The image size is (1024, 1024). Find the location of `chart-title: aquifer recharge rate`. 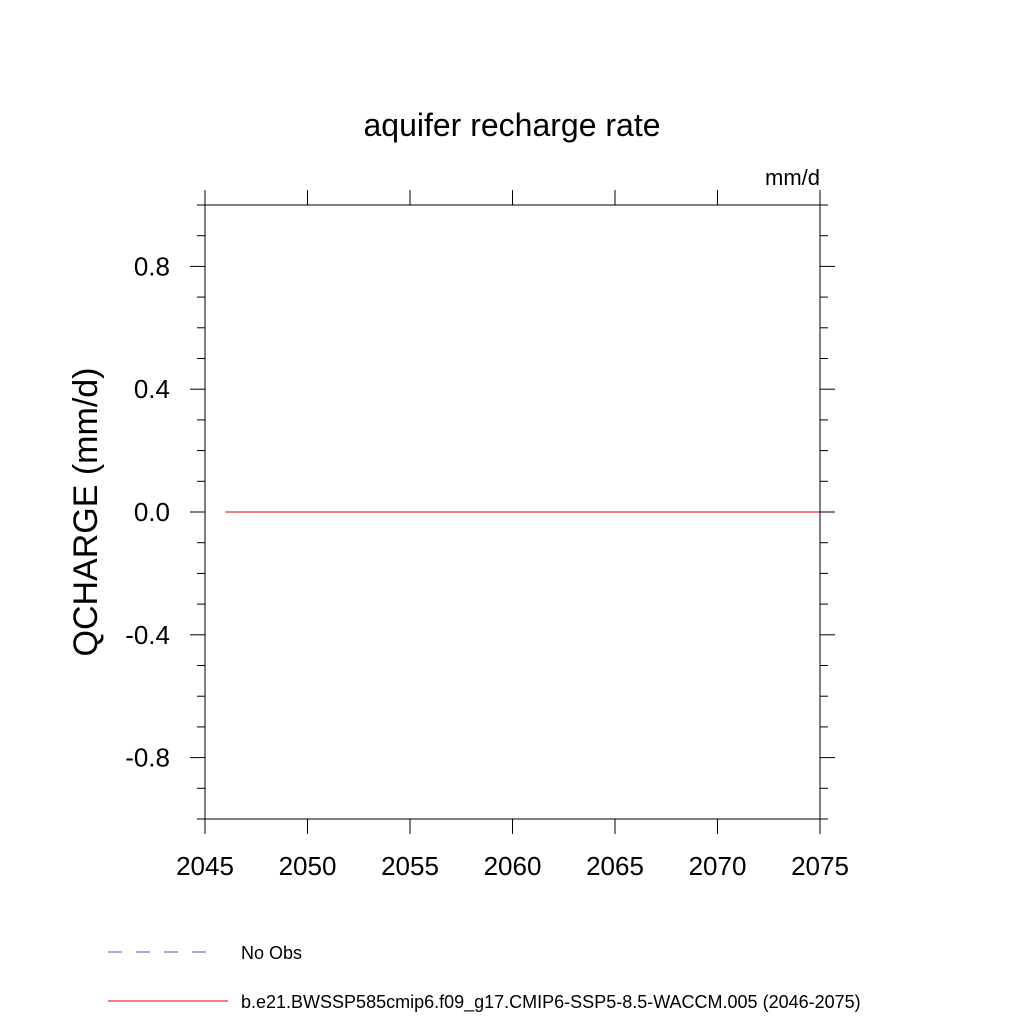

chart-title: aquifer recharge rate is located at coordinates (511, 125).